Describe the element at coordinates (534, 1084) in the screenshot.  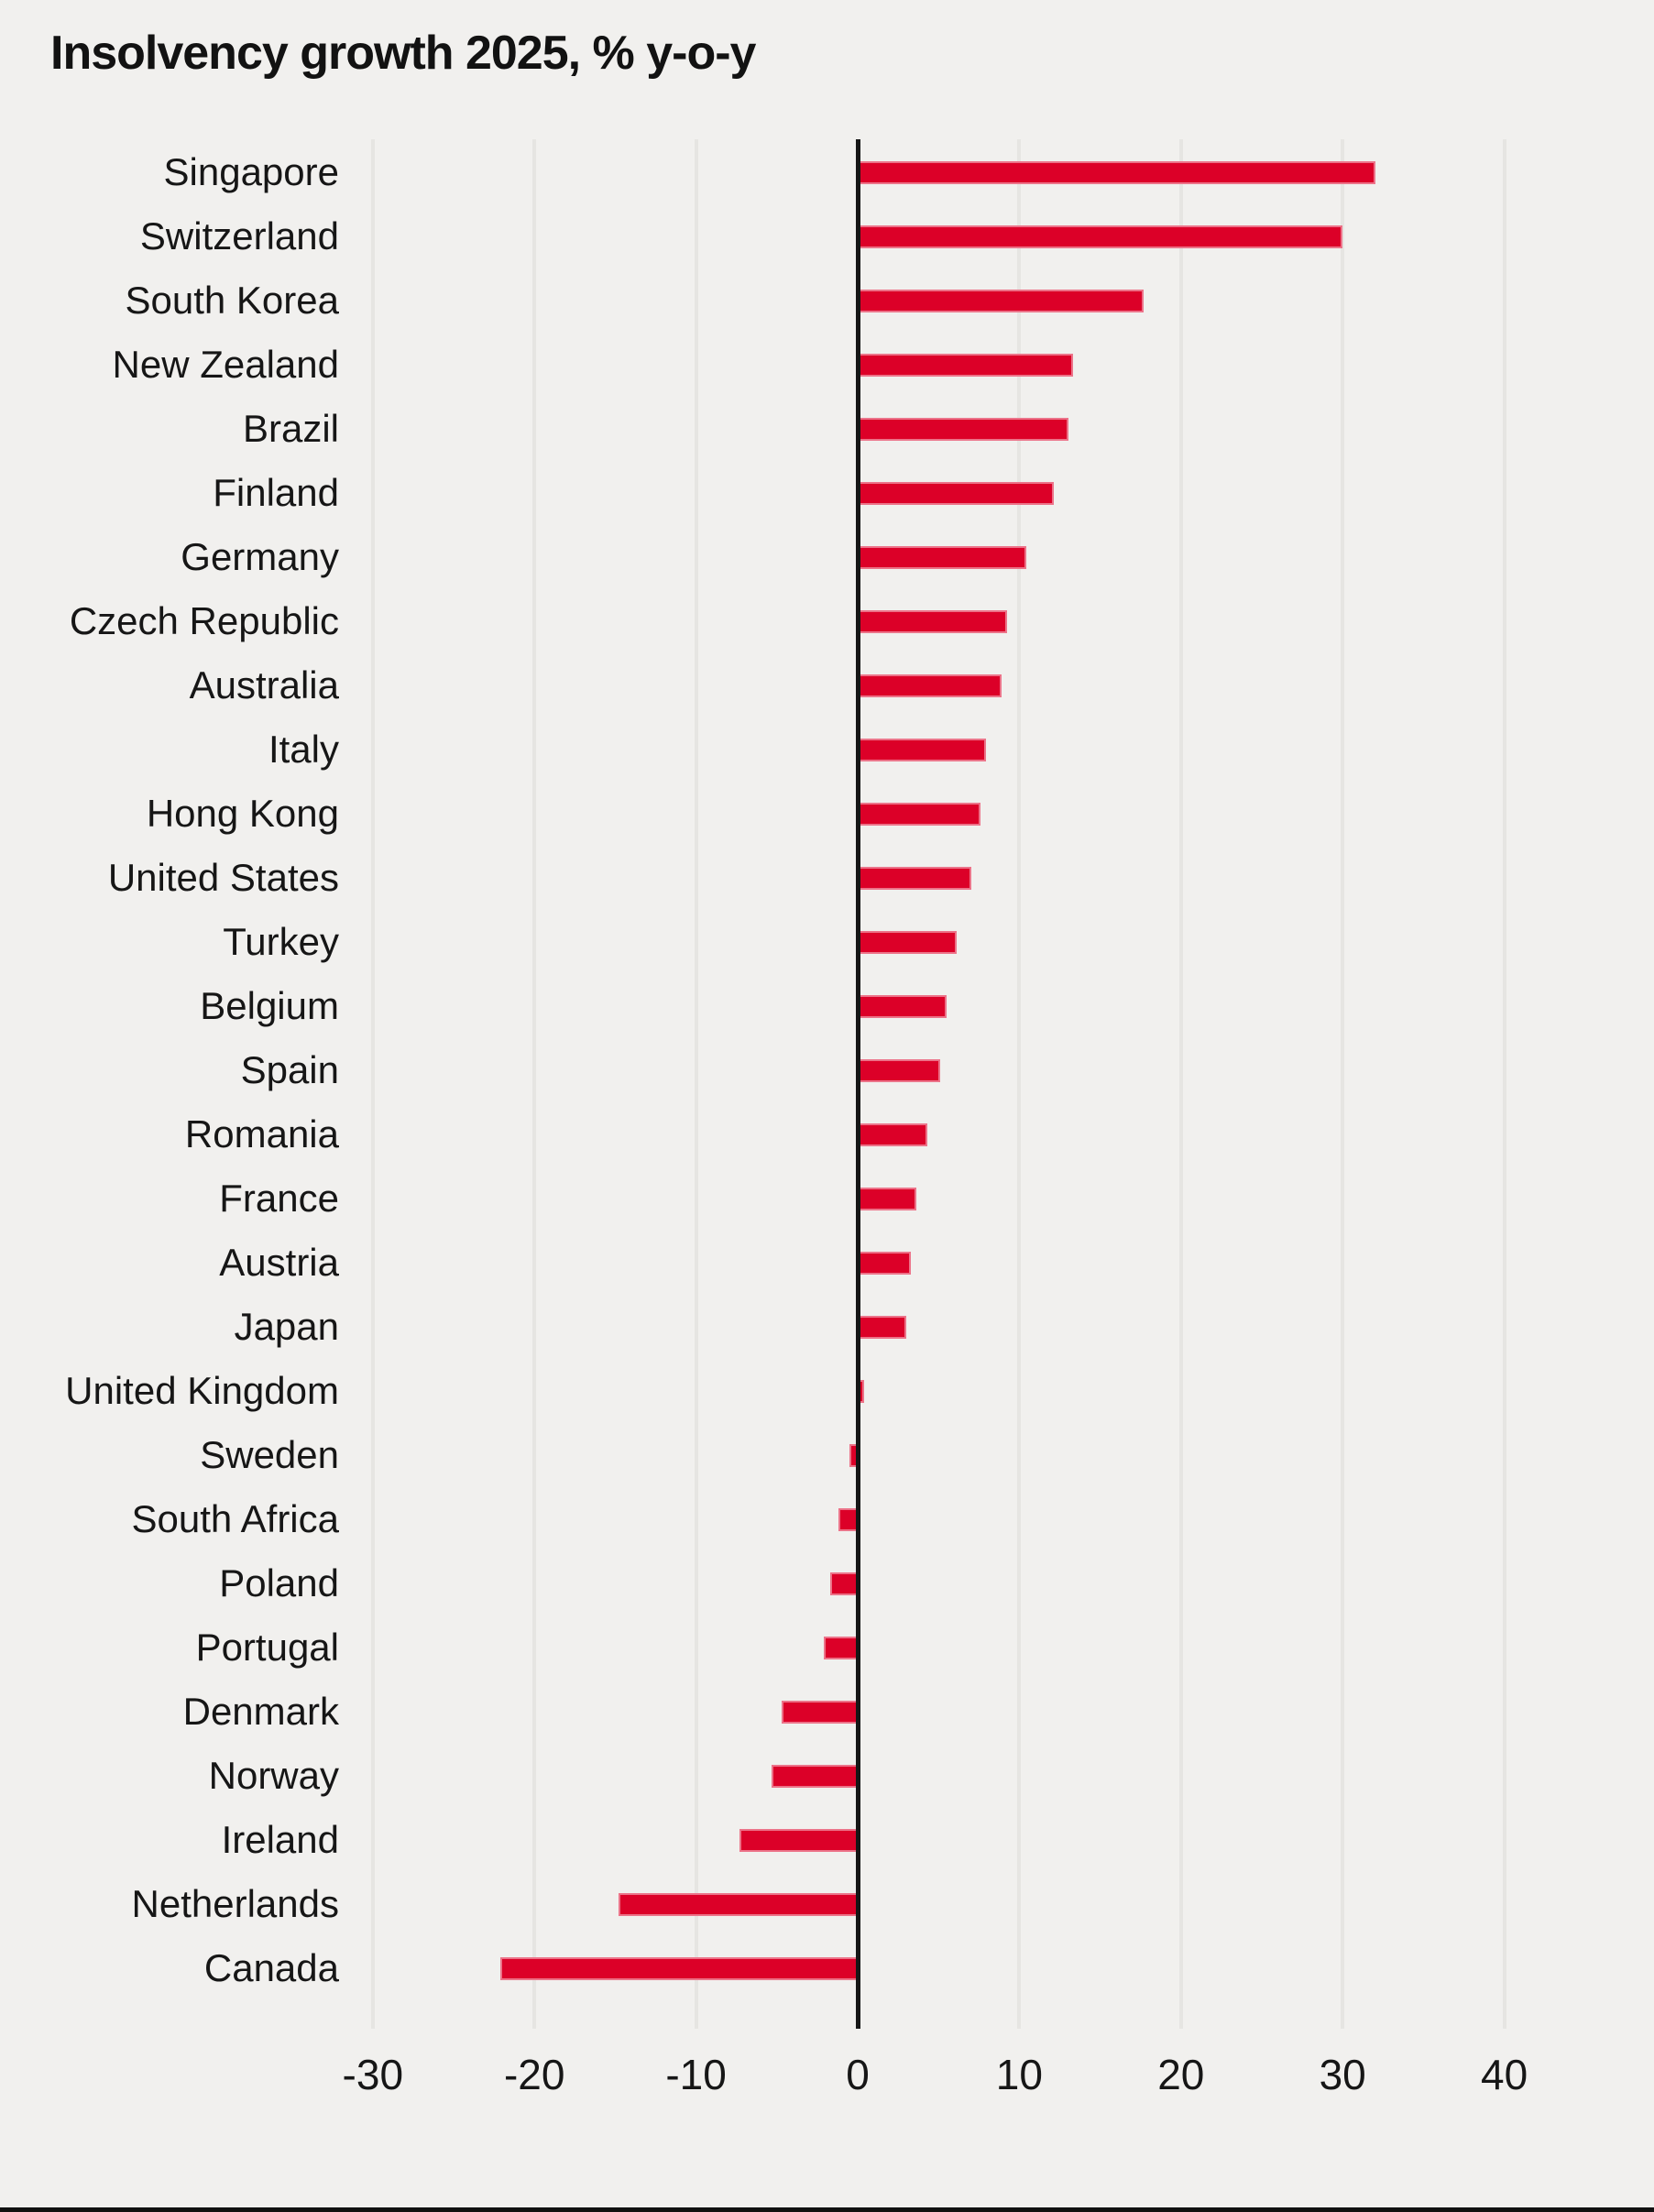
I see `gridline--20` at that location.